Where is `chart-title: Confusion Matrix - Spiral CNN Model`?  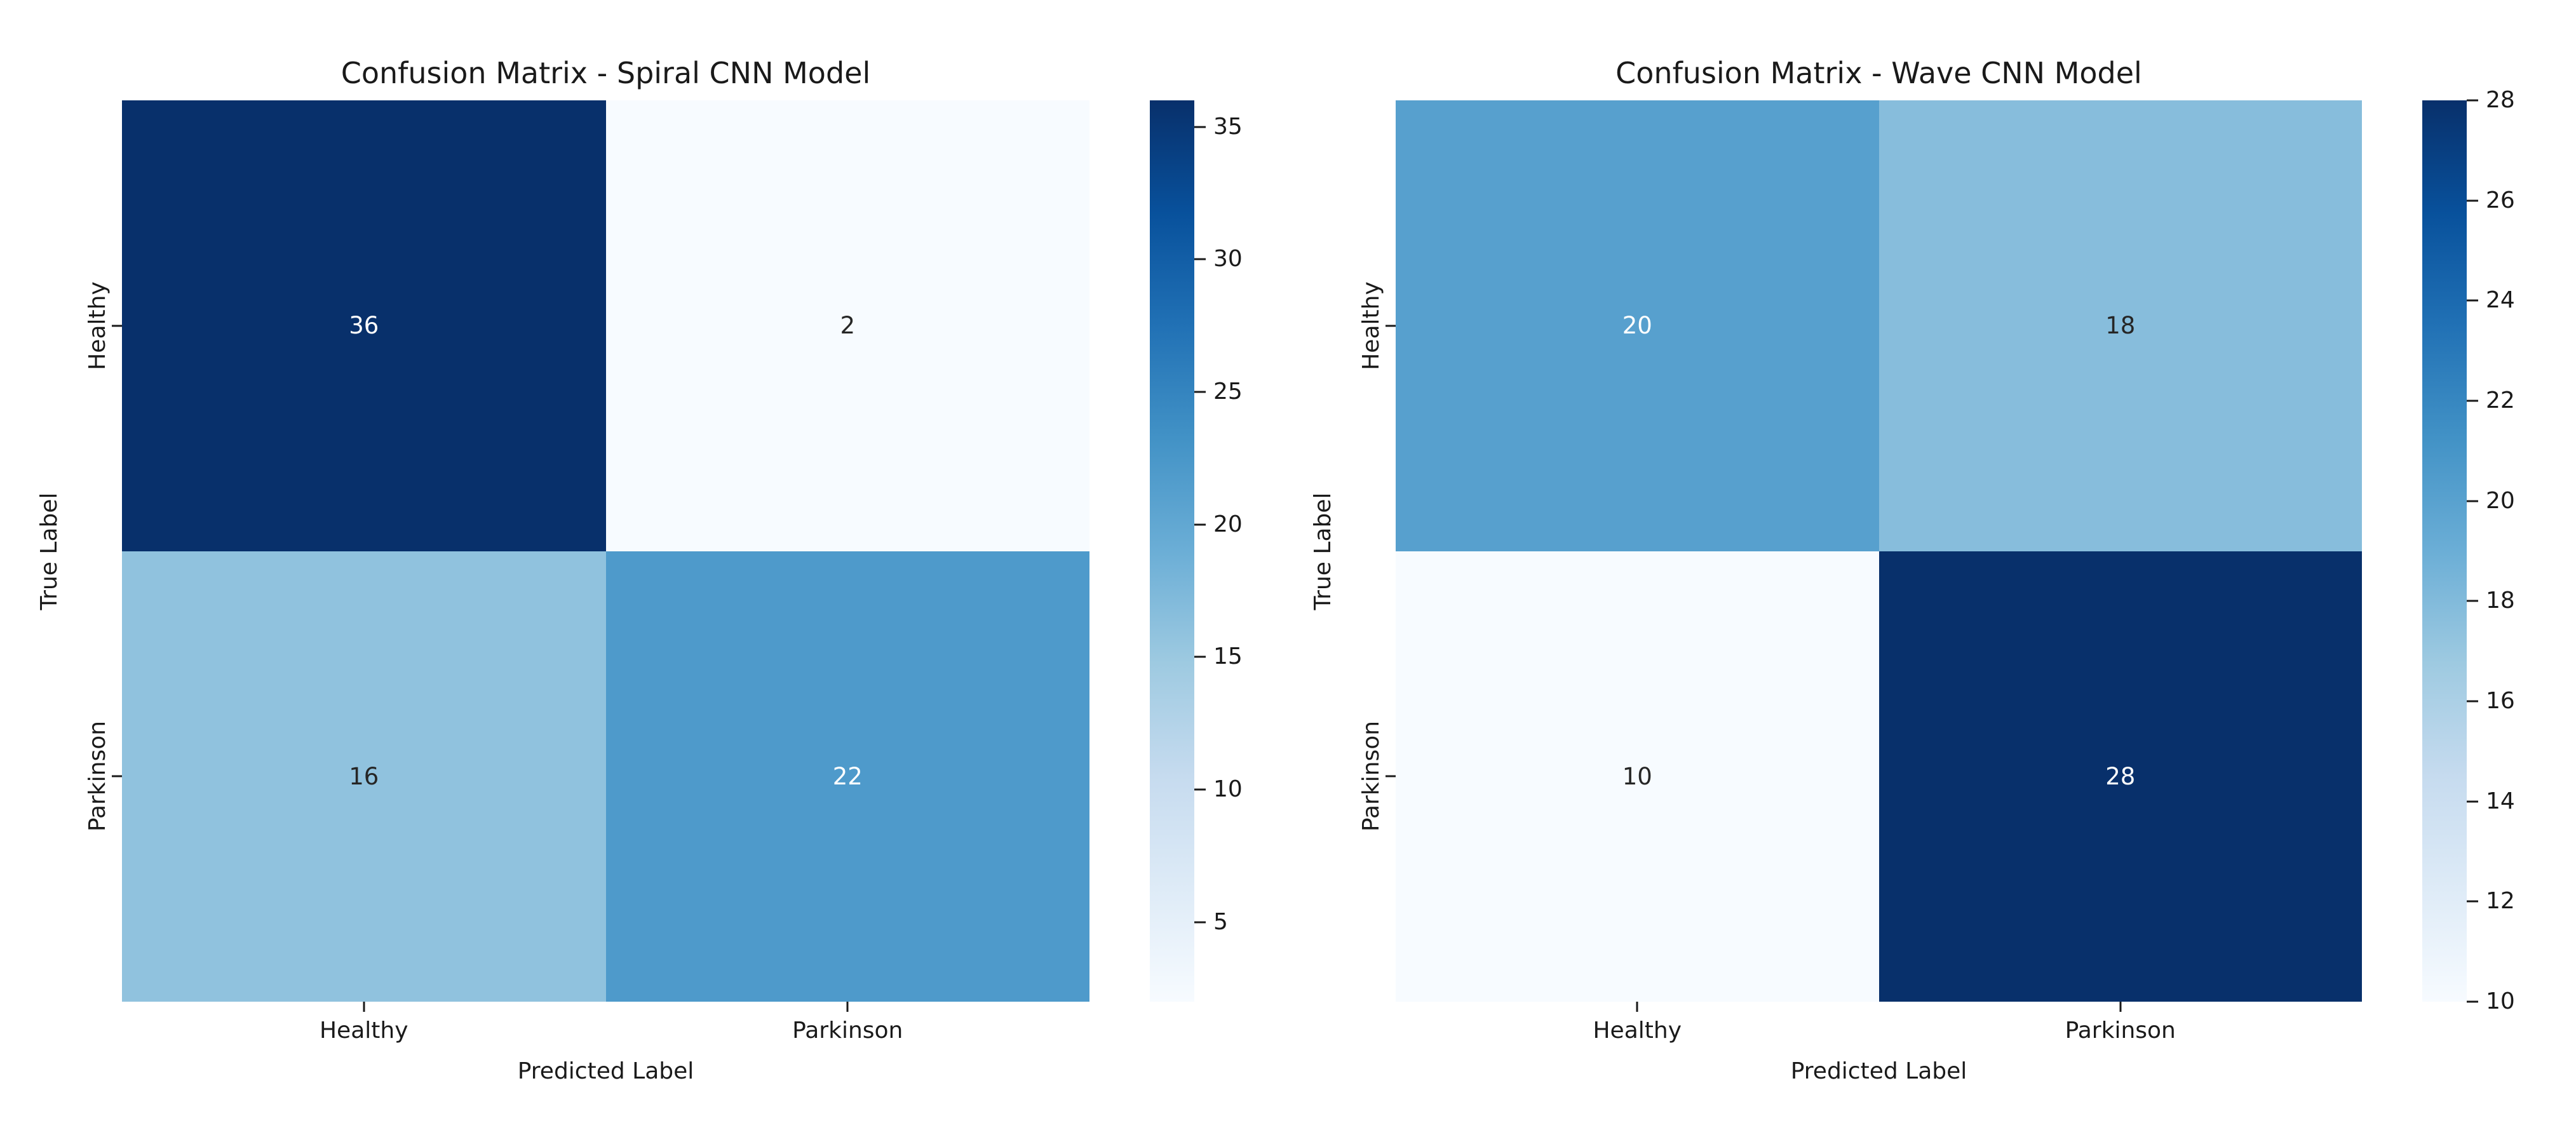 chart-title: Confusion Matrix - Spiral CNN Model is located at coordinates (606, 73).